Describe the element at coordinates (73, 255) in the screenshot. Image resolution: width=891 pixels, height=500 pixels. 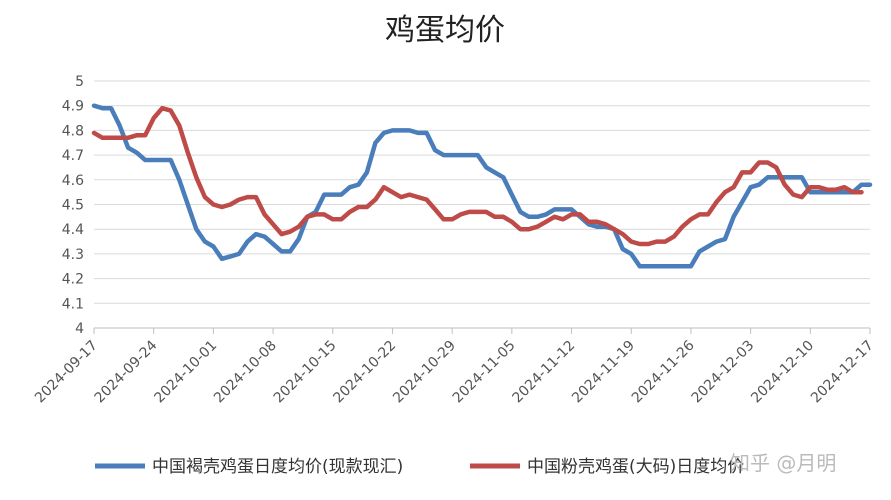
I see `y-tick-label: 4.3` at that location.